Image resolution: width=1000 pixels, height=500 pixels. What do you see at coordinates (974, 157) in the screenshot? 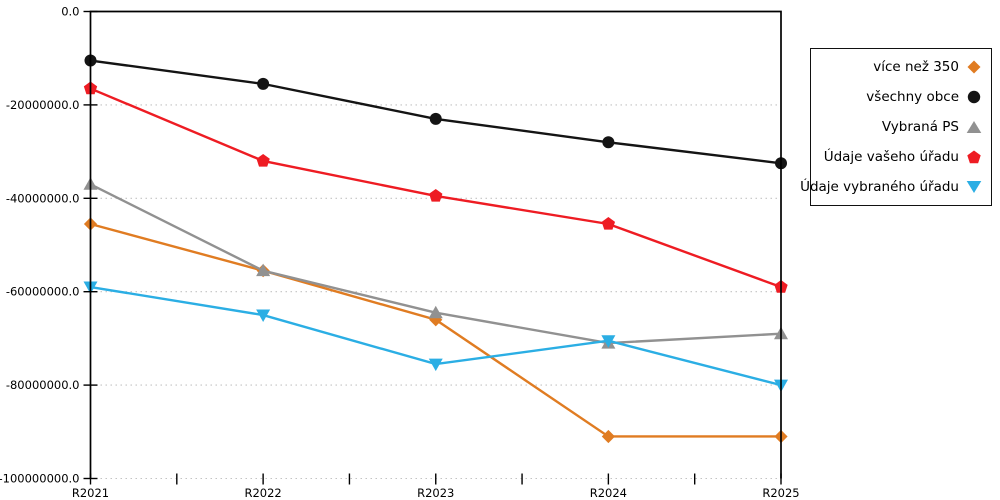
I see `pentagon-marker-icon` at bounding box center [974, 157].